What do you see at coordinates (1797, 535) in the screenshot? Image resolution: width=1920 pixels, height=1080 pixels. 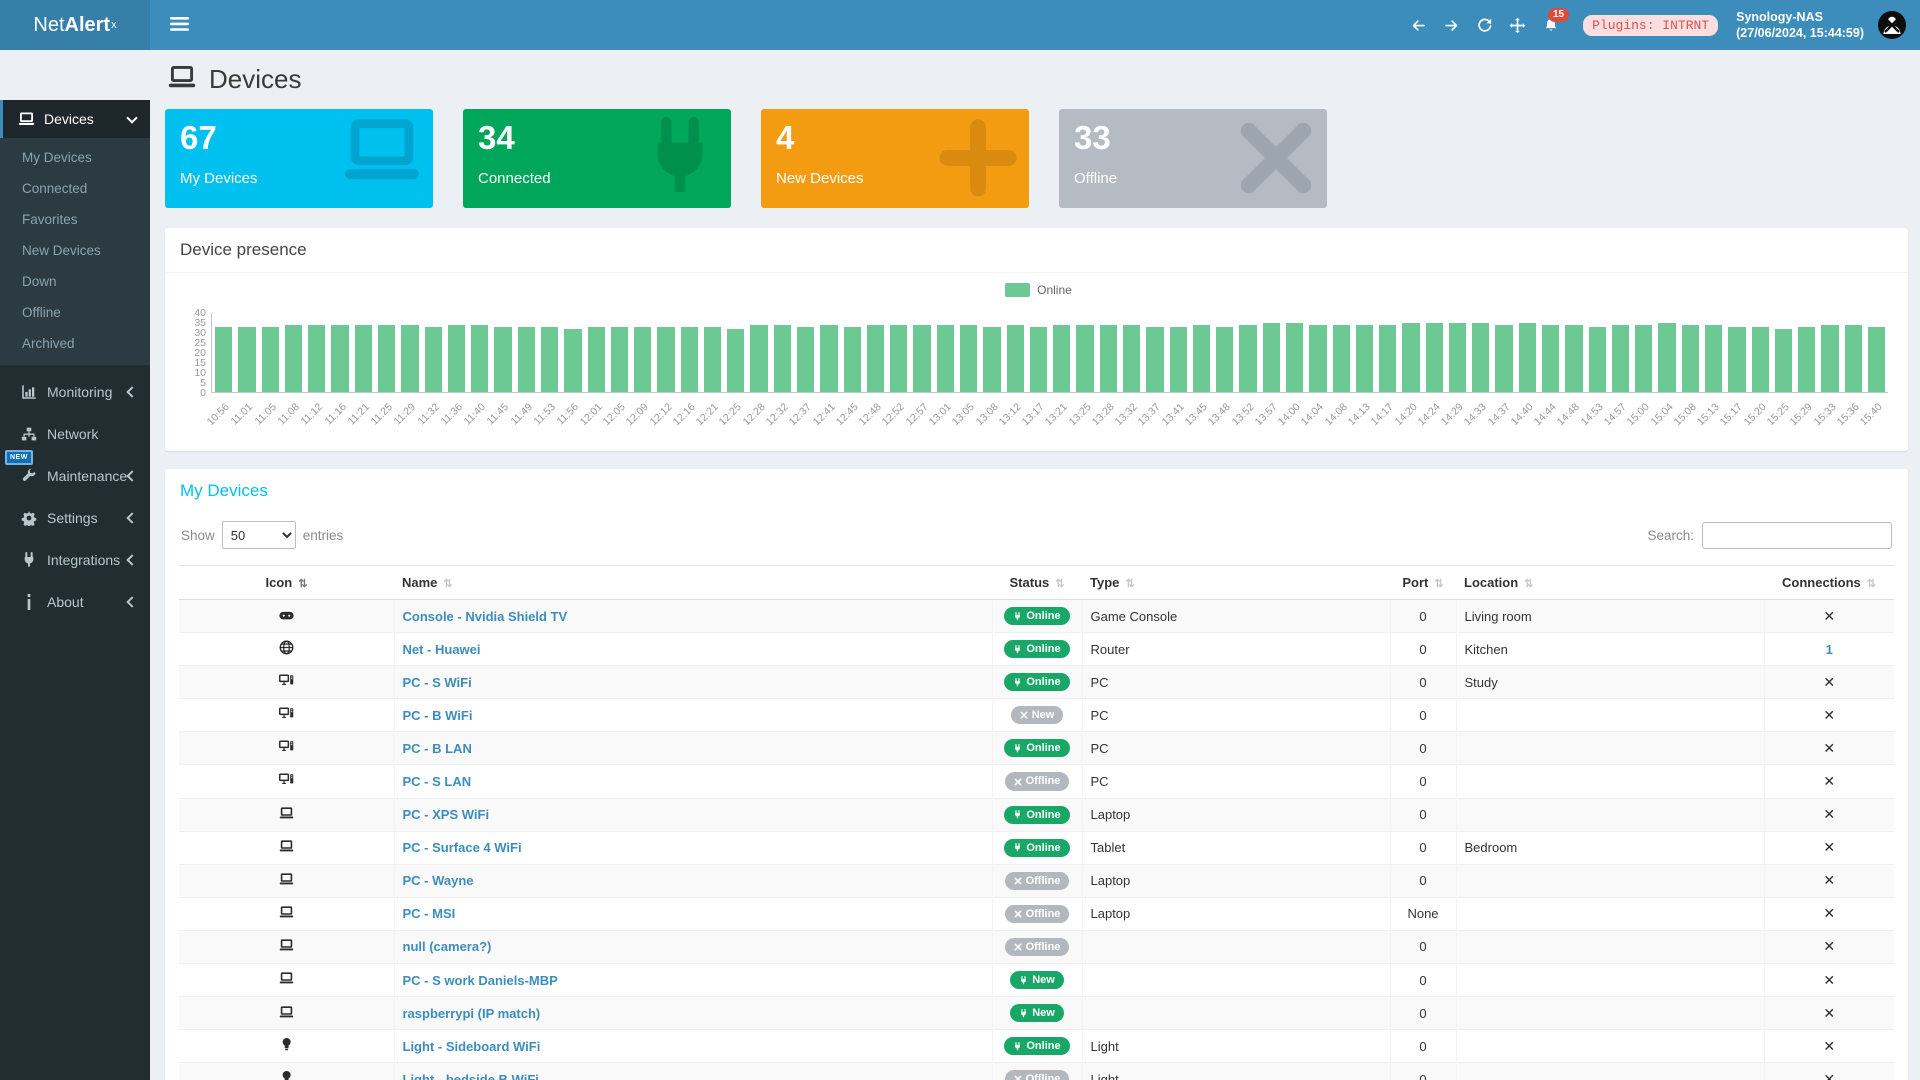 I see `table-search-input` at bounding box center [1797, 535].